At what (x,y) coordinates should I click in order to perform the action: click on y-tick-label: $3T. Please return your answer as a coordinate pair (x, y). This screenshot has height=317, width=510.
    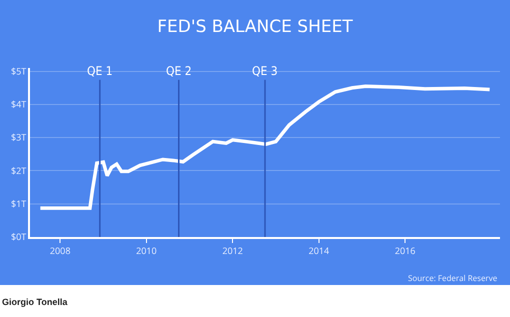
    Looking at the image, I should click on (18, 137).